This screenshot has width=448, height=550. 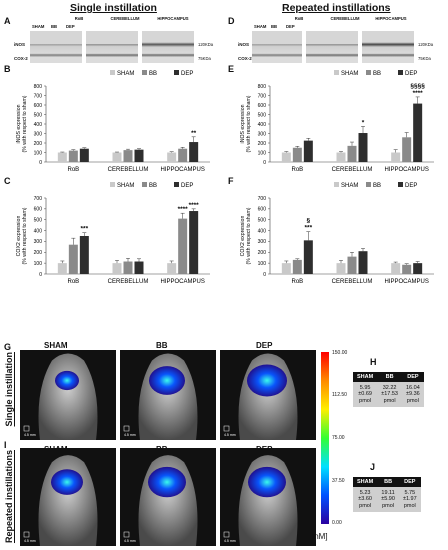 I want to click on panel-label-h: H, so click(x=373, y=362).